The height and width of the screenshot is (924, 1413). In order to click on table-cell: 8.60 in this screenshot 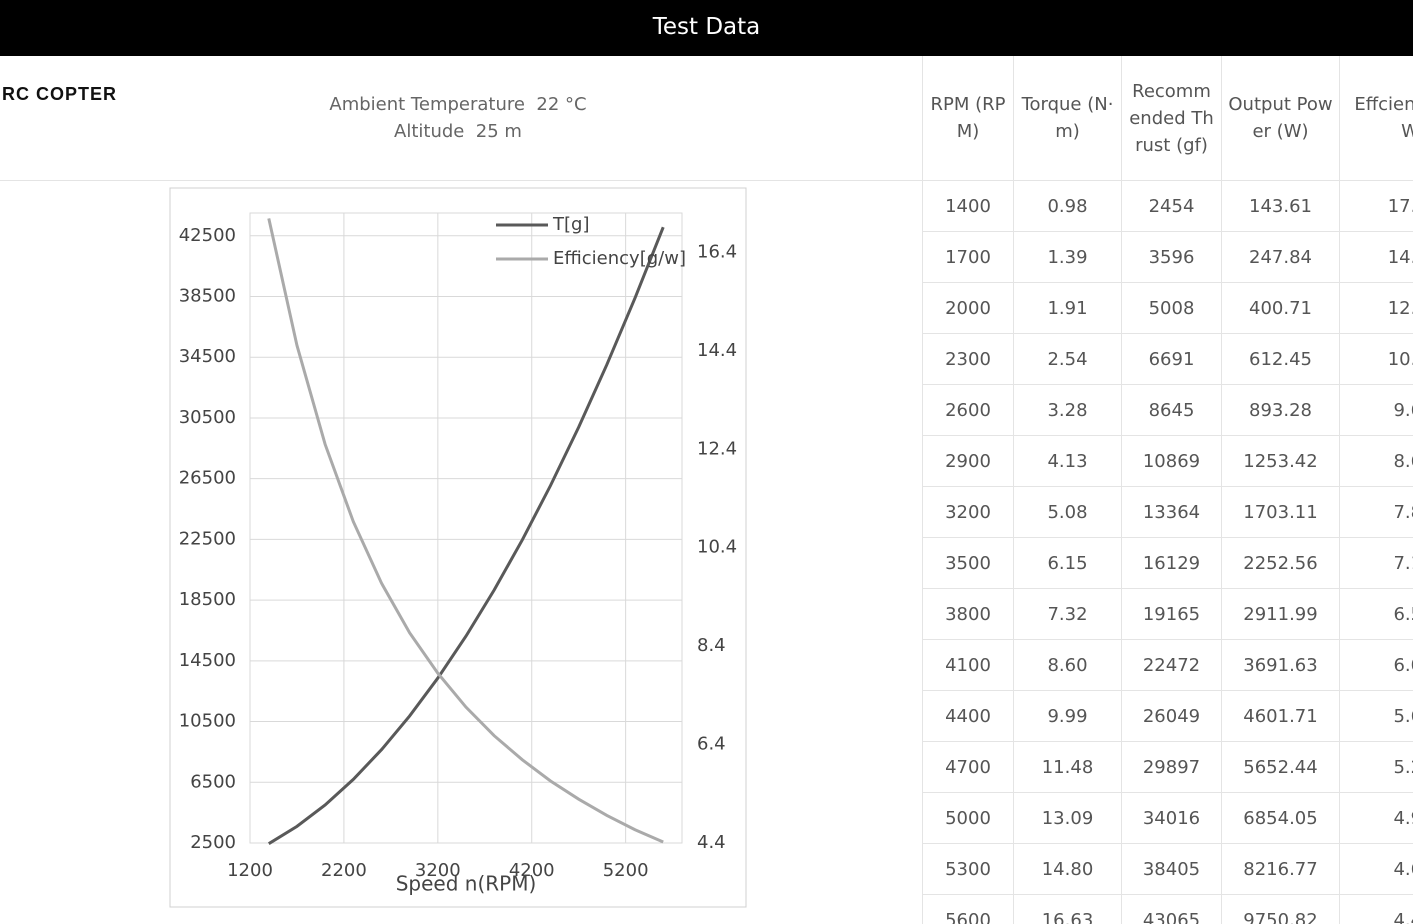, I will do `click(1067, 665)`.